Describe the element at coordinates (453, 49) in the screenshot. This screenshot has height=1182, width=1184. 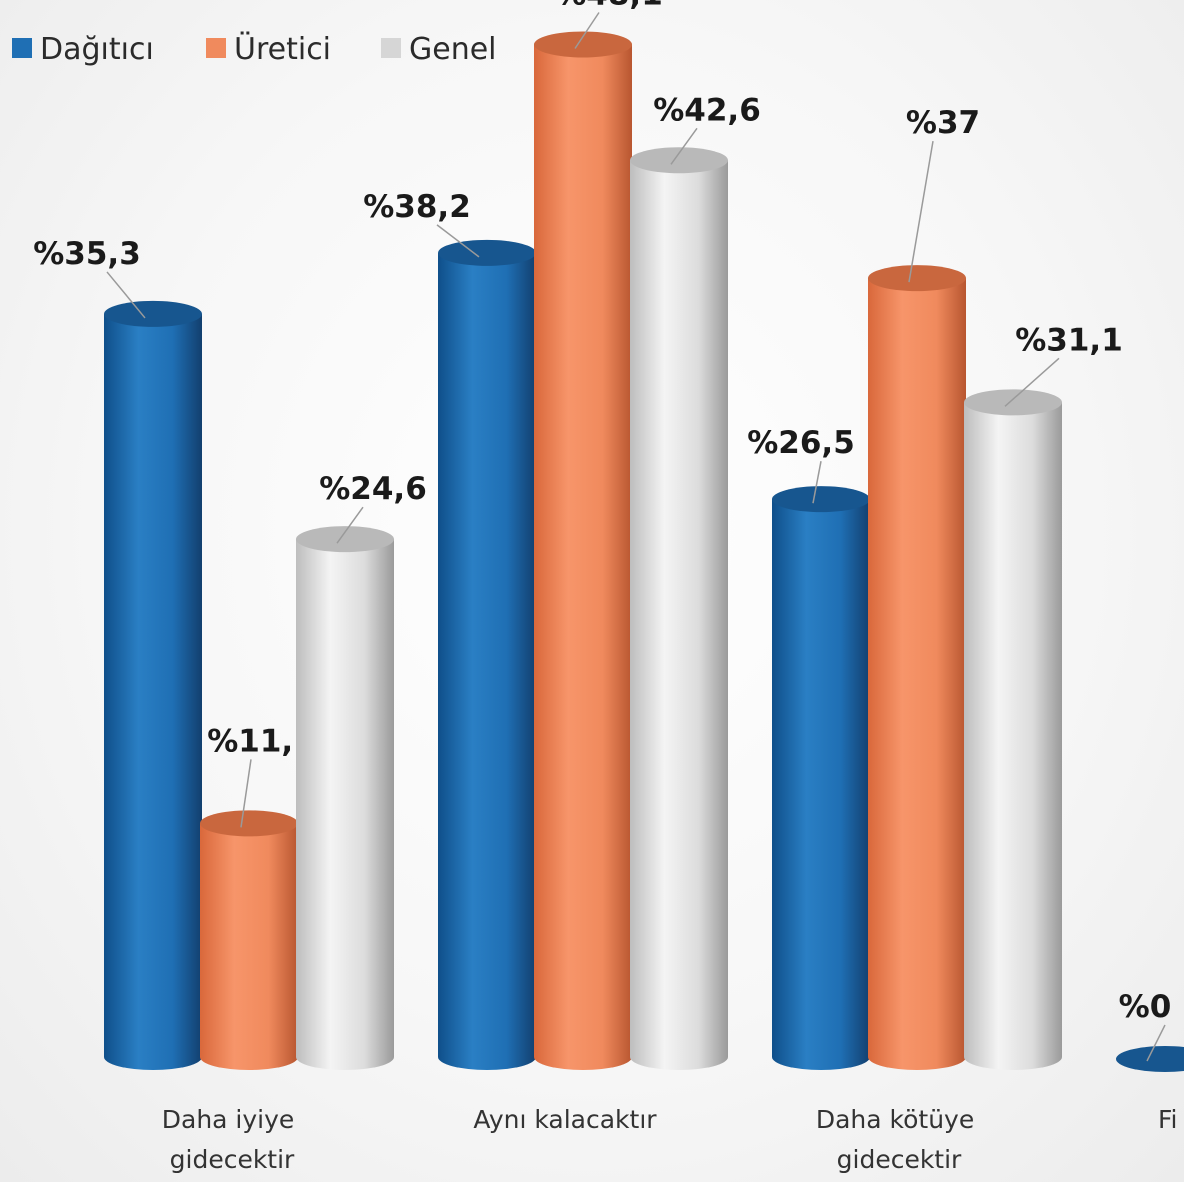
I see `legend-label-genel: Genel` at that location.